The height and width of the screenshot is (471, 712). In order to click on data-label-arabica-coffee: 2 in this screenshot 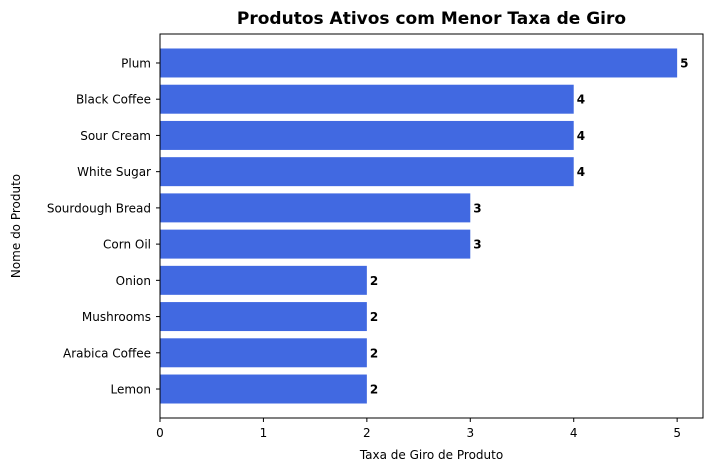, I will do `click(374, 353)`.